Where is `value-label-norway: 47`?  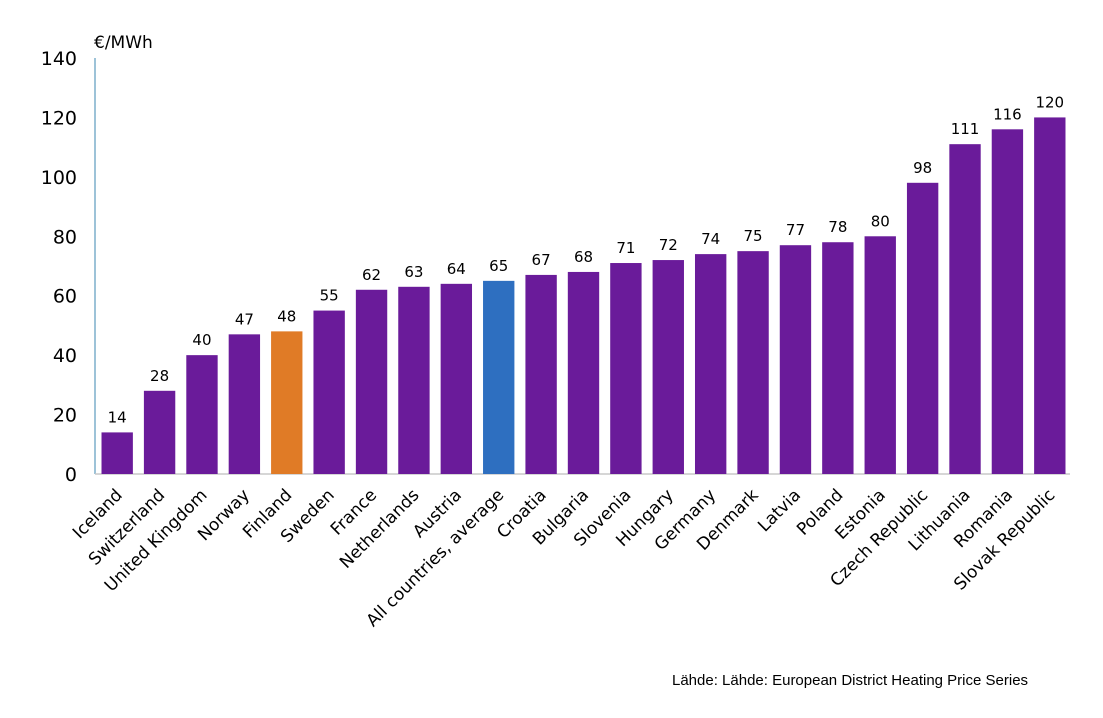 value-label-norway: 47 is located at coordinates (244, 319).